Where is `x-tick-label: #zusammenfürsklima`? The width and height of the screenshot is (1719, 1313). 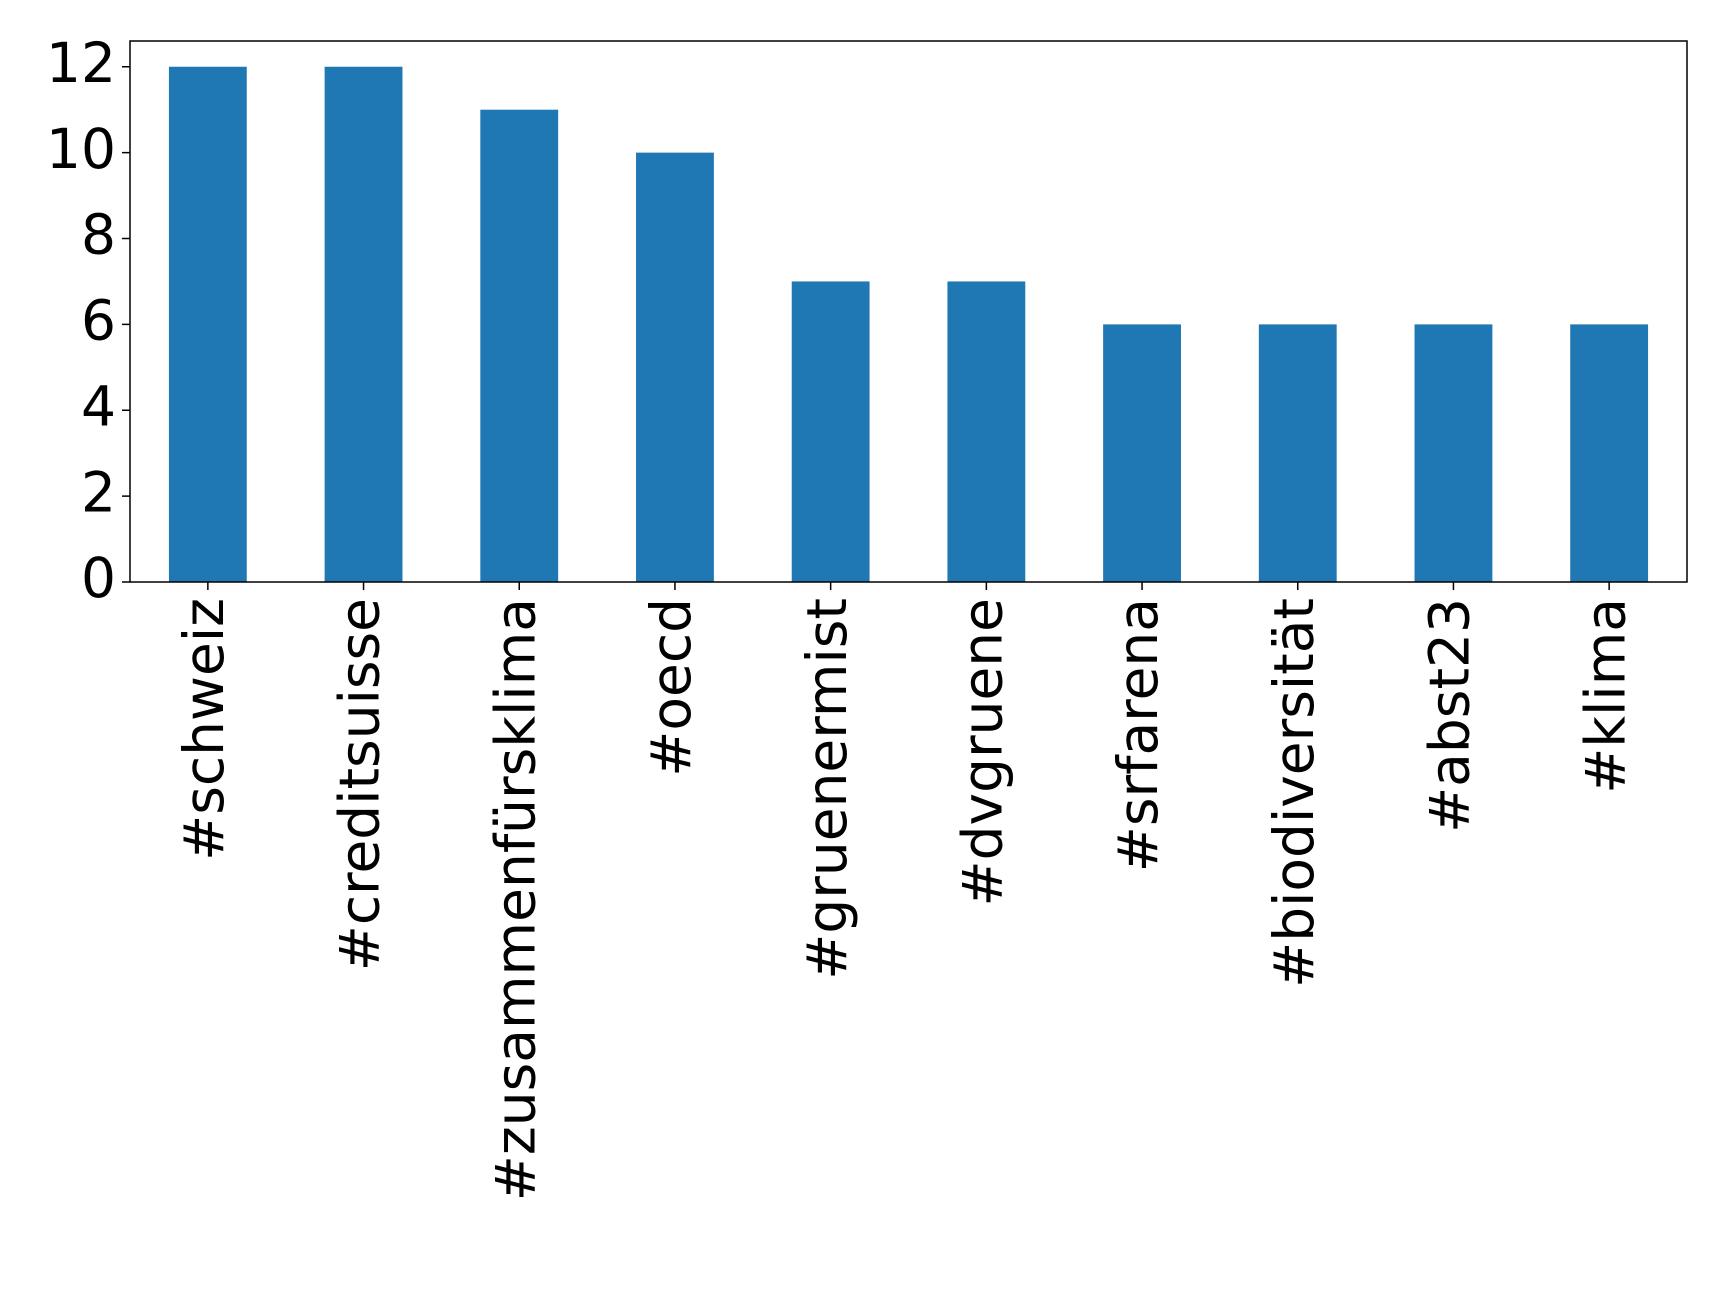
x-tick-label: #zusammenfürsklima is located at coordinates (515, 899).